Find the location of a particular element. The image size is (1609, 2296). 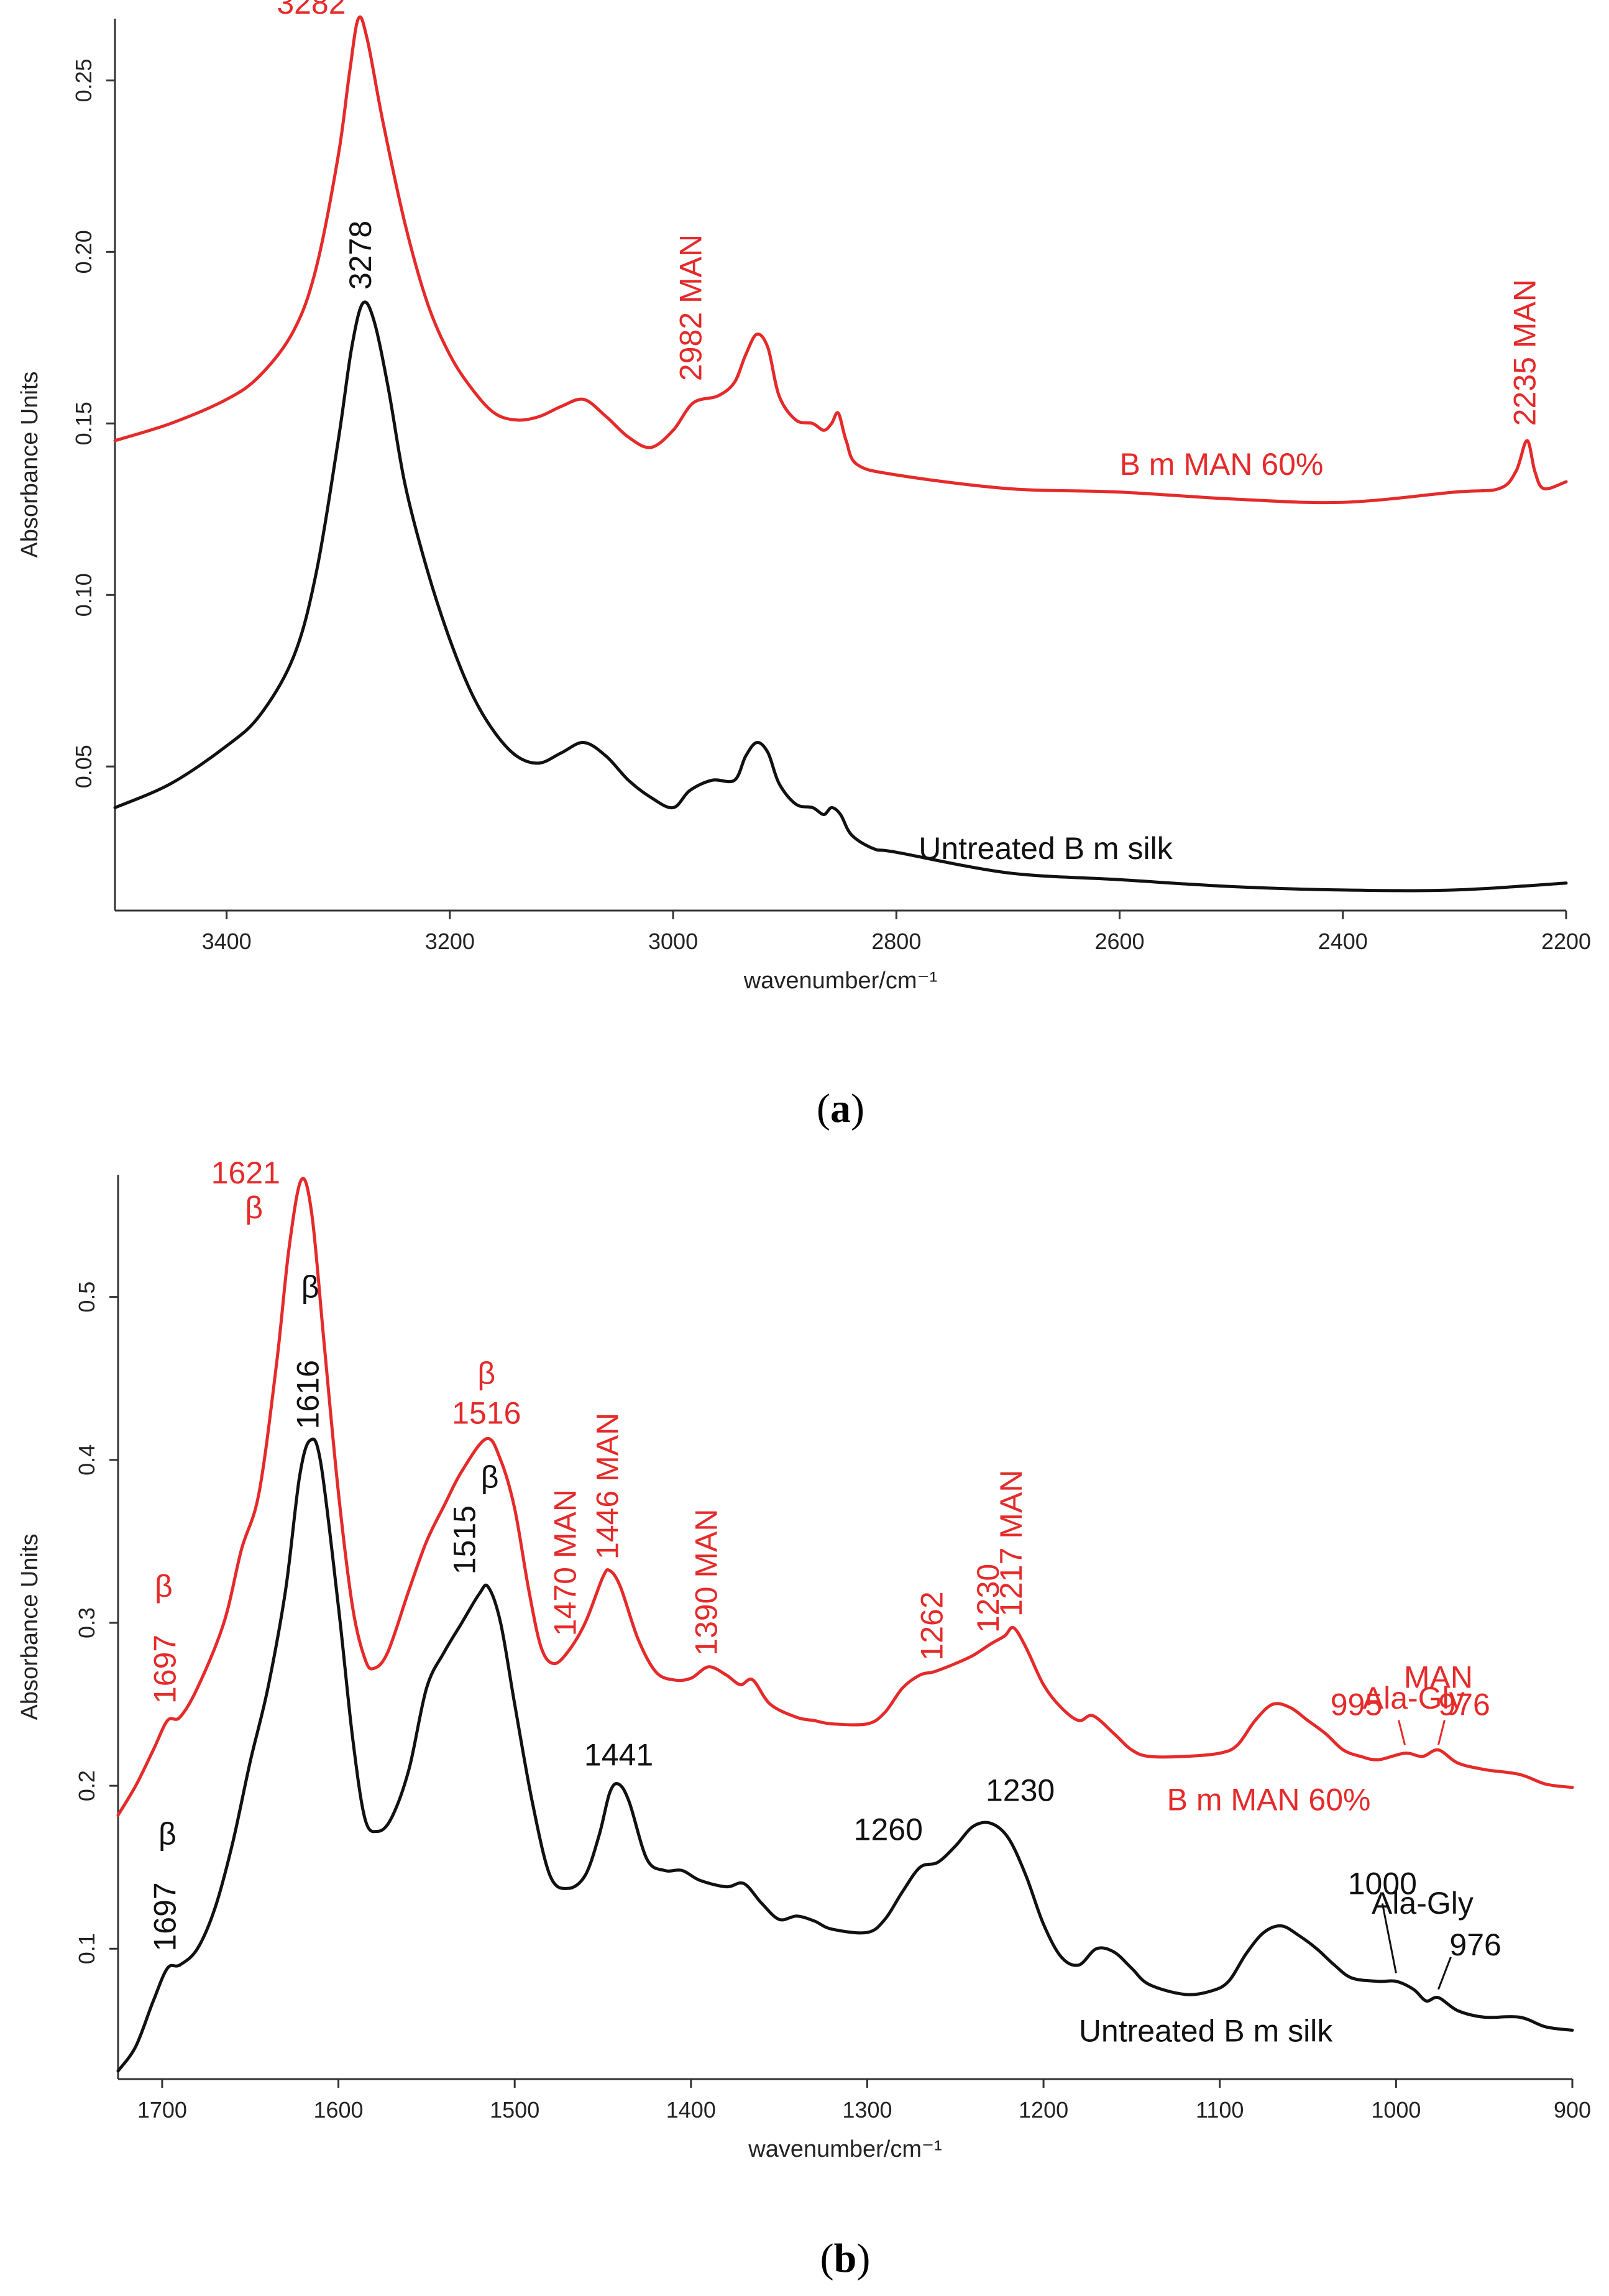

panel-label: (a) is located at coordinates (840, 1108).